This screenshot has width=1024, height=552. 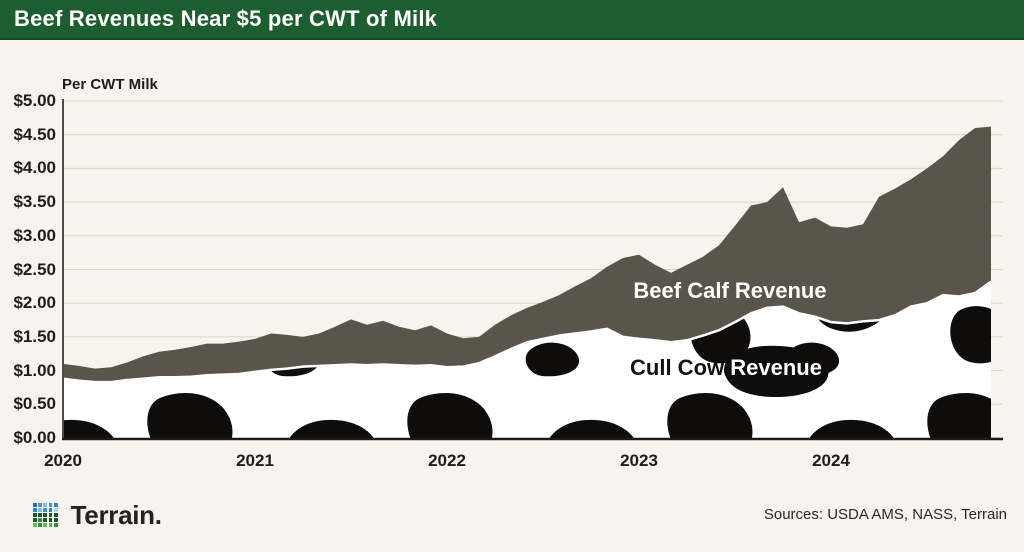 I want to click on cull-cow-series-label: Cull Cow Revenue, so click(x=726, y=368).